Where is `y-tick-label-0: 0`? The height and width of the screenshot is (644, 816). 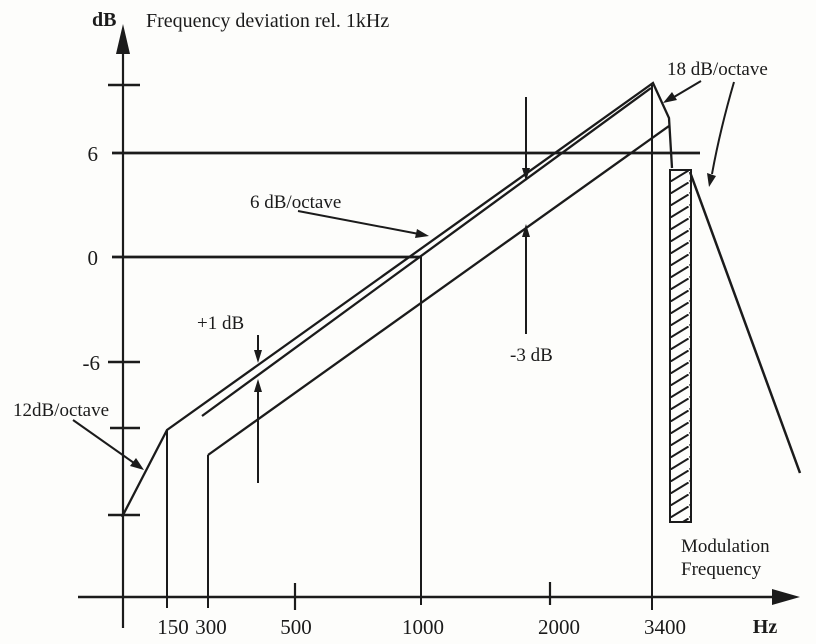
y-tick-label-0: 0 is located at coordinates (93, 258).